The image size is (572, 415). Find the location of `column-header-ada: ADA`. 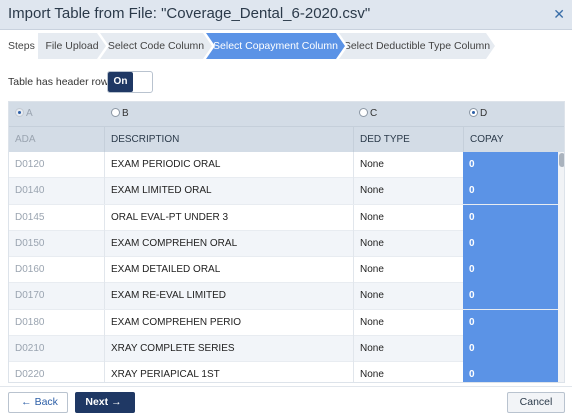

column-header-ada: ADA is located at coordinates (25, 139).